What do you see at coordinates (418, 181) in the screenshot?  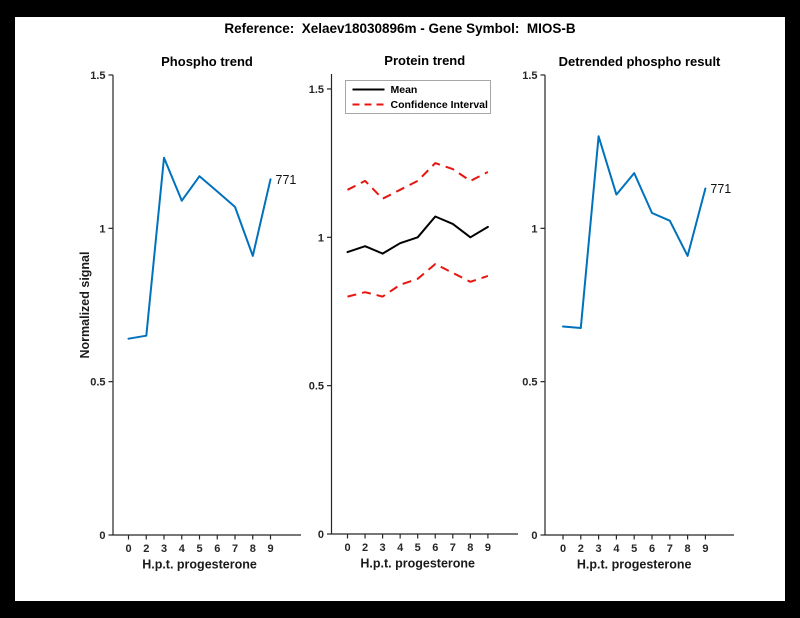 I see `confidence-interval-upper-line` at bounding box center [418, 181].